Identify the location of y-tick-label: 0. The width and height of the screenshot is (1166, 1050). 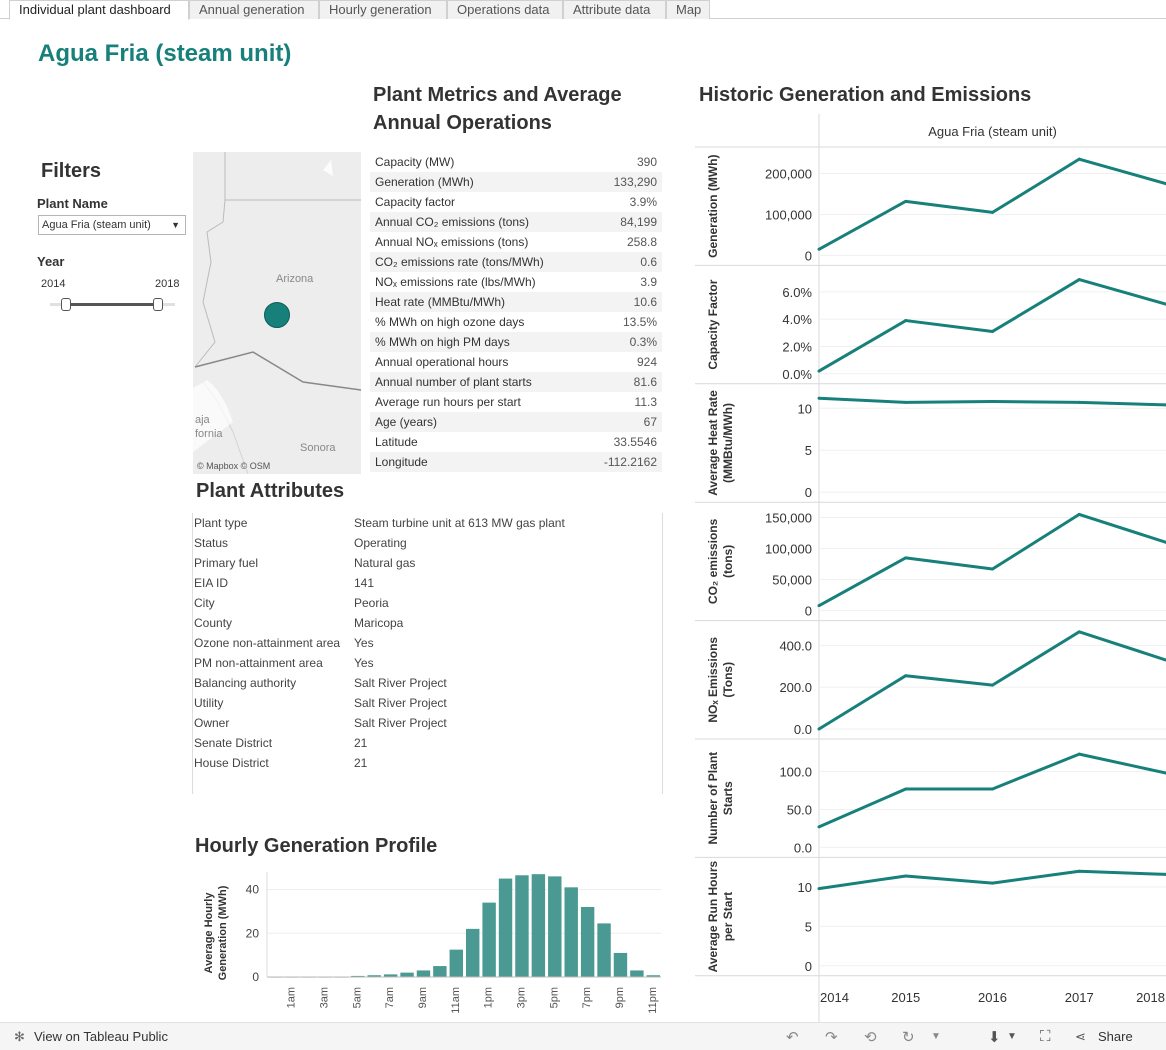
(255, 977).